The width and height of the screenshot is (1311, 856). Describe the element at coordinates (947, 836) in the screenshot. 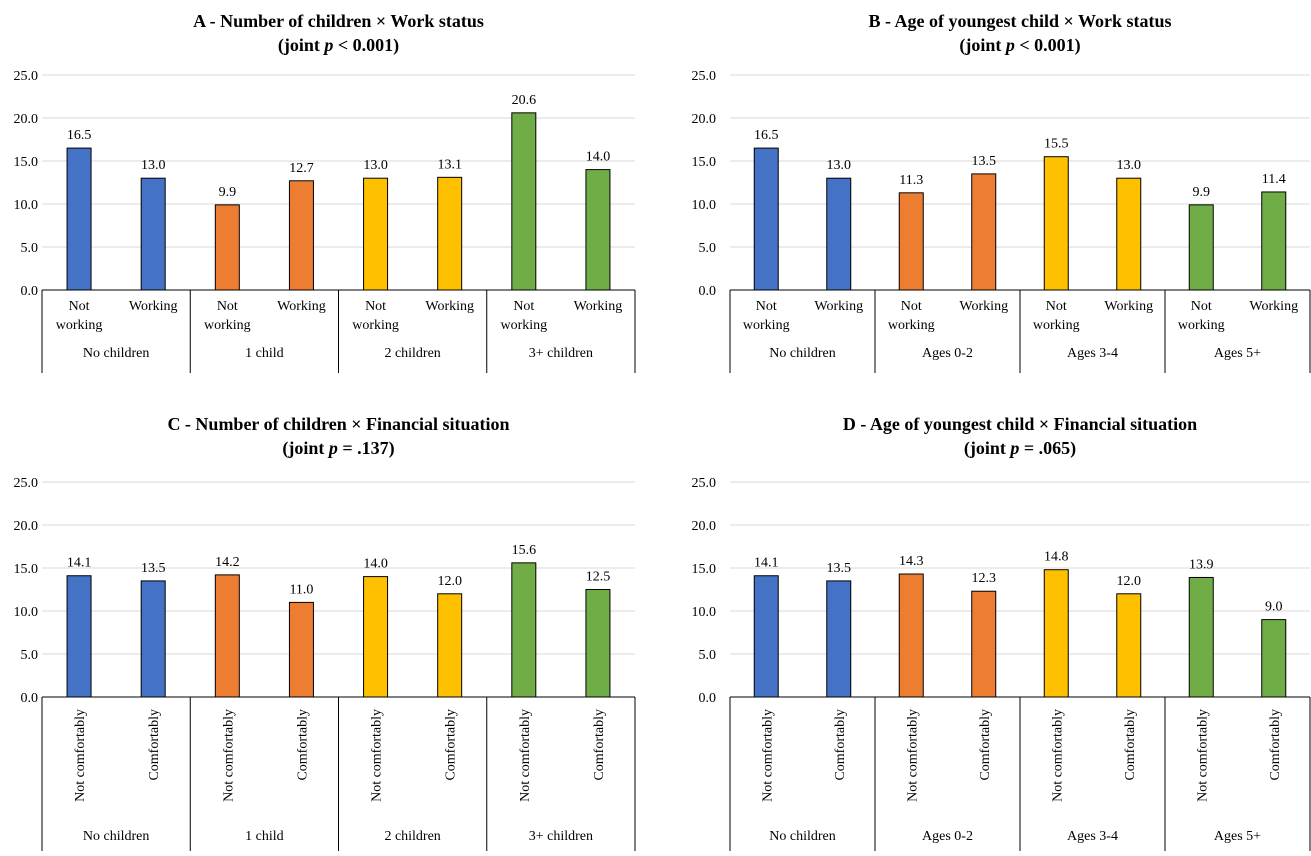

I see `group-label: Ages 0-2` at that location.